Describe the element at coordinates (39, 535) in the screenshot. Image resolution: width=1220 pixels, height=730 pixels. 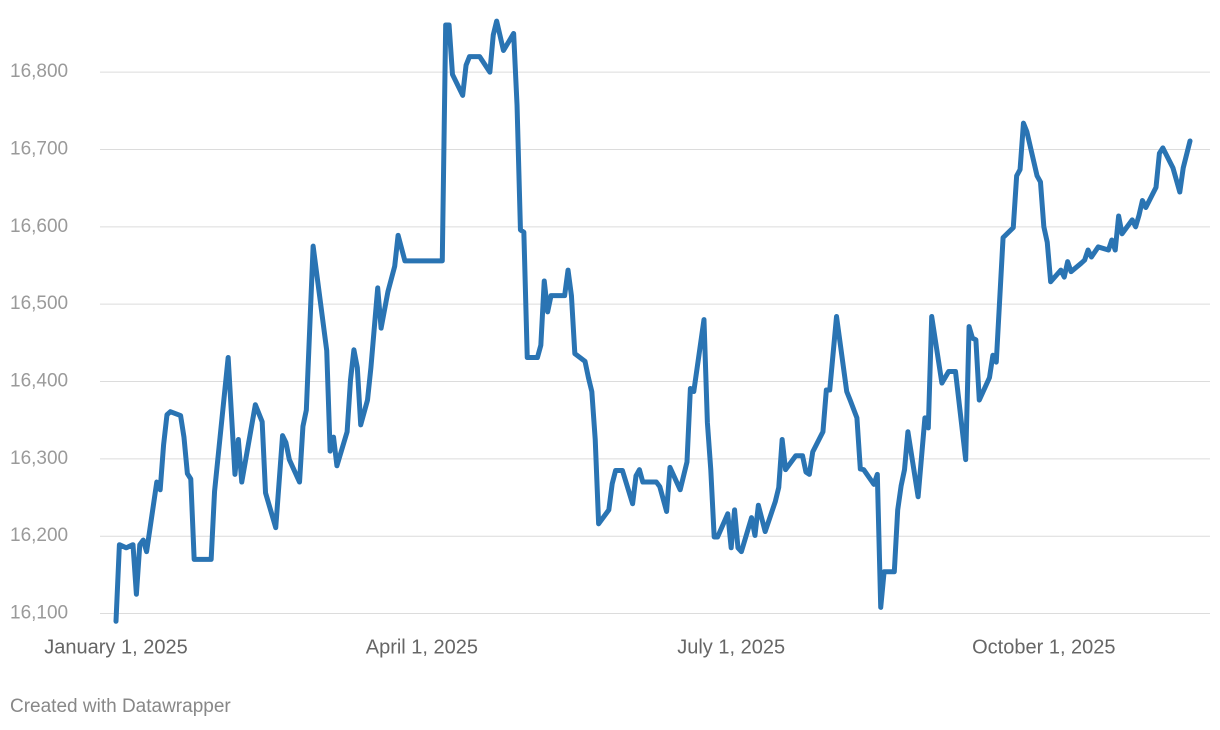
I see `y-tick-label: 16,200` at that location.